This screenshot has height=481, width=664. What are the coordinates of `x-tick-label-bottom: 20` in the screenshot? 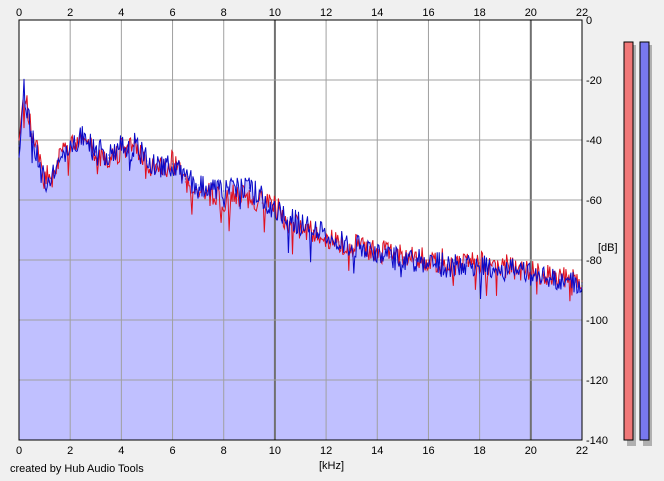 It's located at (531, 451).